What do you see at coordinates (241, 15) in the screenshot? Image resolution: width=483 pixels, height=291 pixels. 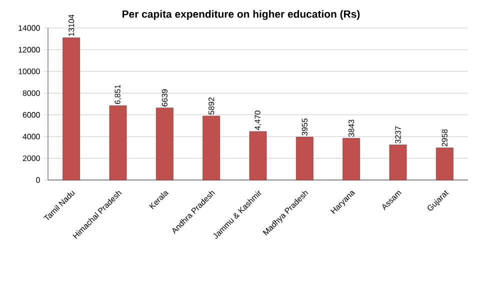 I see `chart-title: Per capita expenditure on higher education (Rs)` at bounding box center [241, 15].